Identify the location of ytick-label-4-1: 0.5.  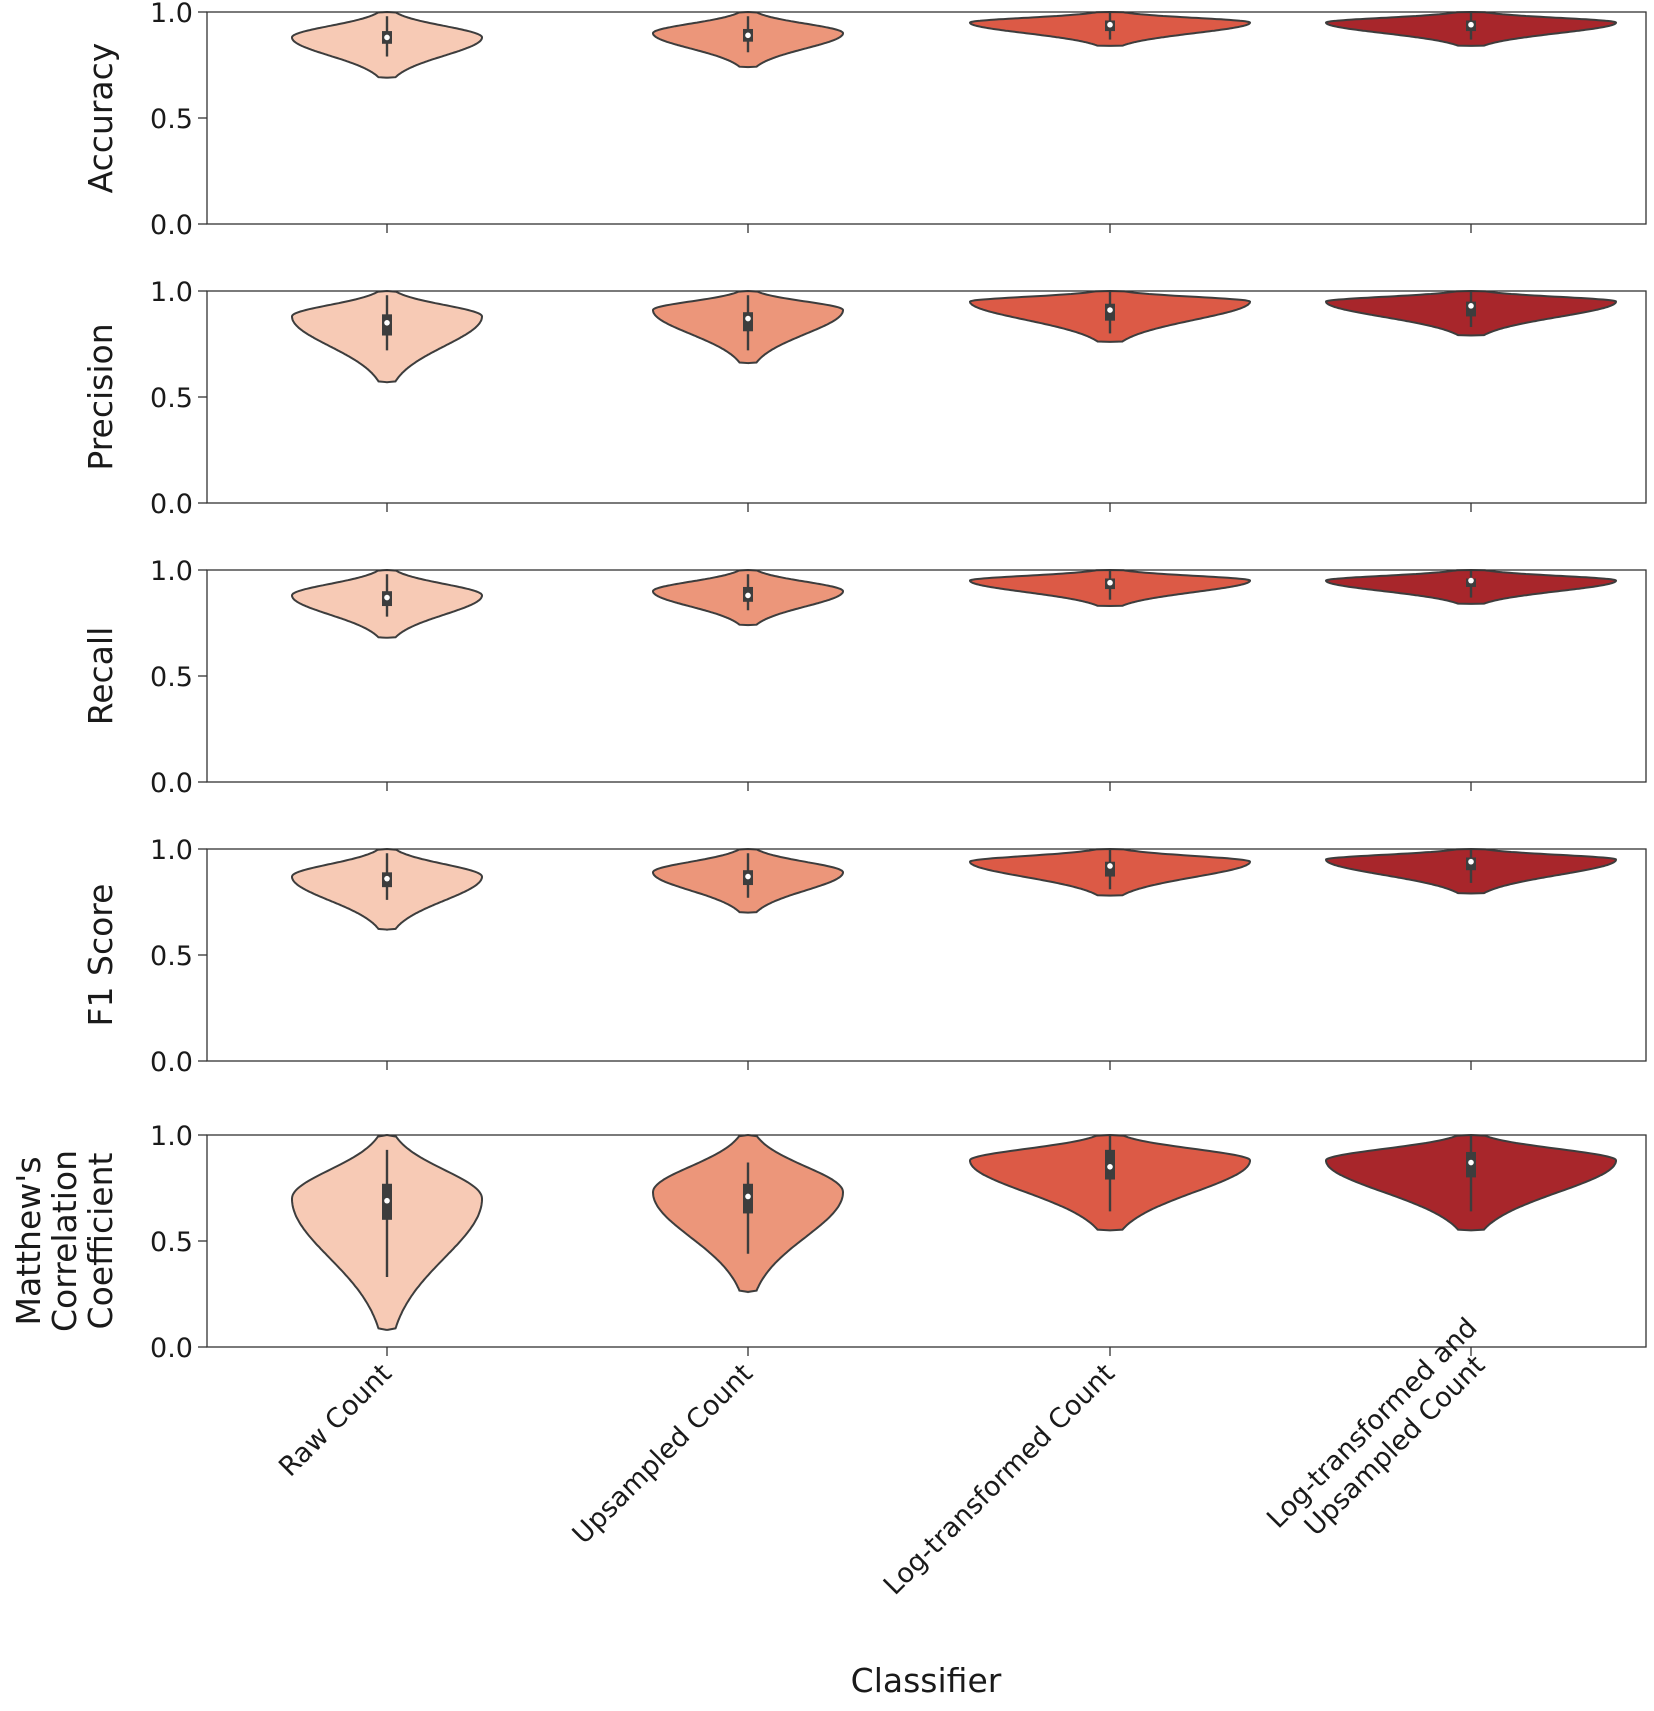
(171, 1242).